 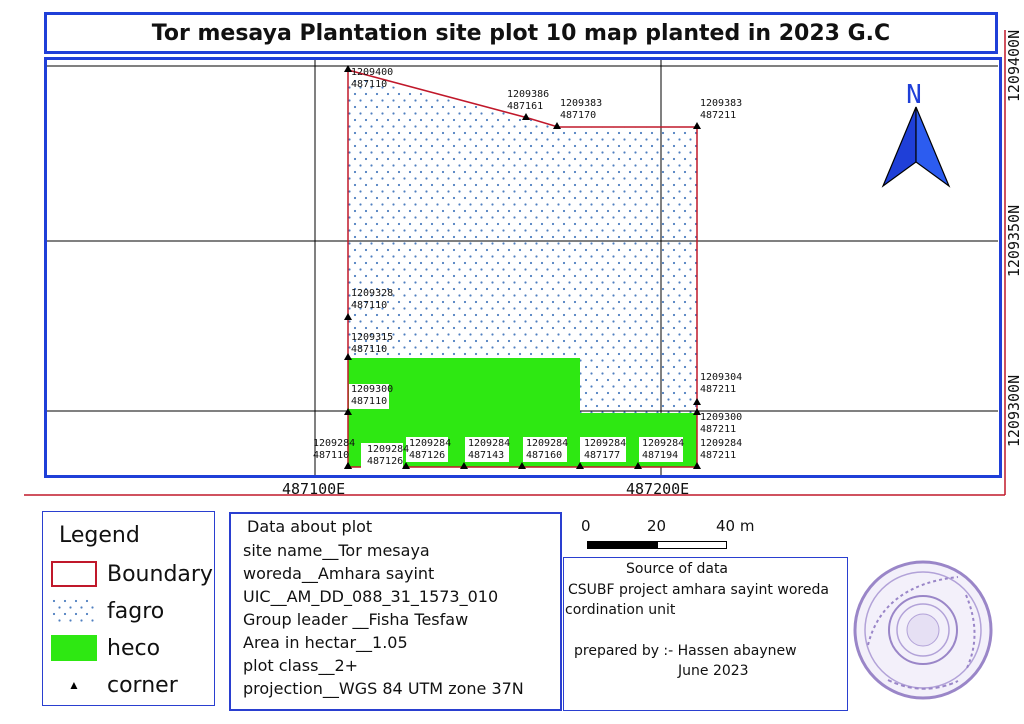 What do you see at coordinates (372, 72) in the screenshot?
I see `corner-northing-label: 1209400` at bounding box center [372, 72].